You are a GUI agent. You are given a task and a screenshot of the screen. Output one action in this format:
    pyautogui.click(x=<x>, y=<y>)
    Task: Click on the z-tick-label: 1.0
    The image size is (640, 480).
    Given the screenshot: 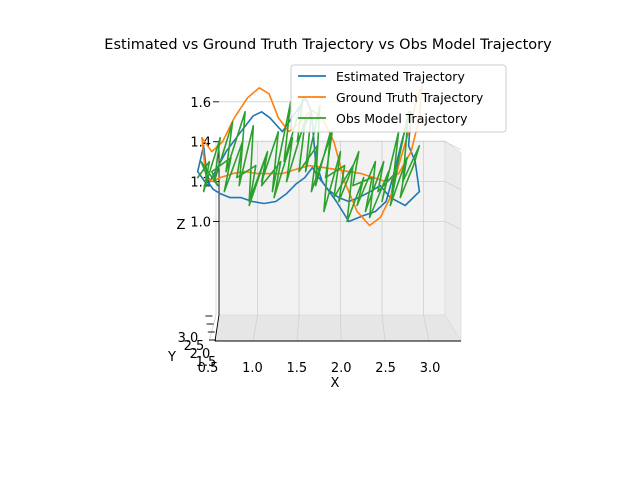 What is the action you would take?
    pyautogui.click(x=200, y=223)
    